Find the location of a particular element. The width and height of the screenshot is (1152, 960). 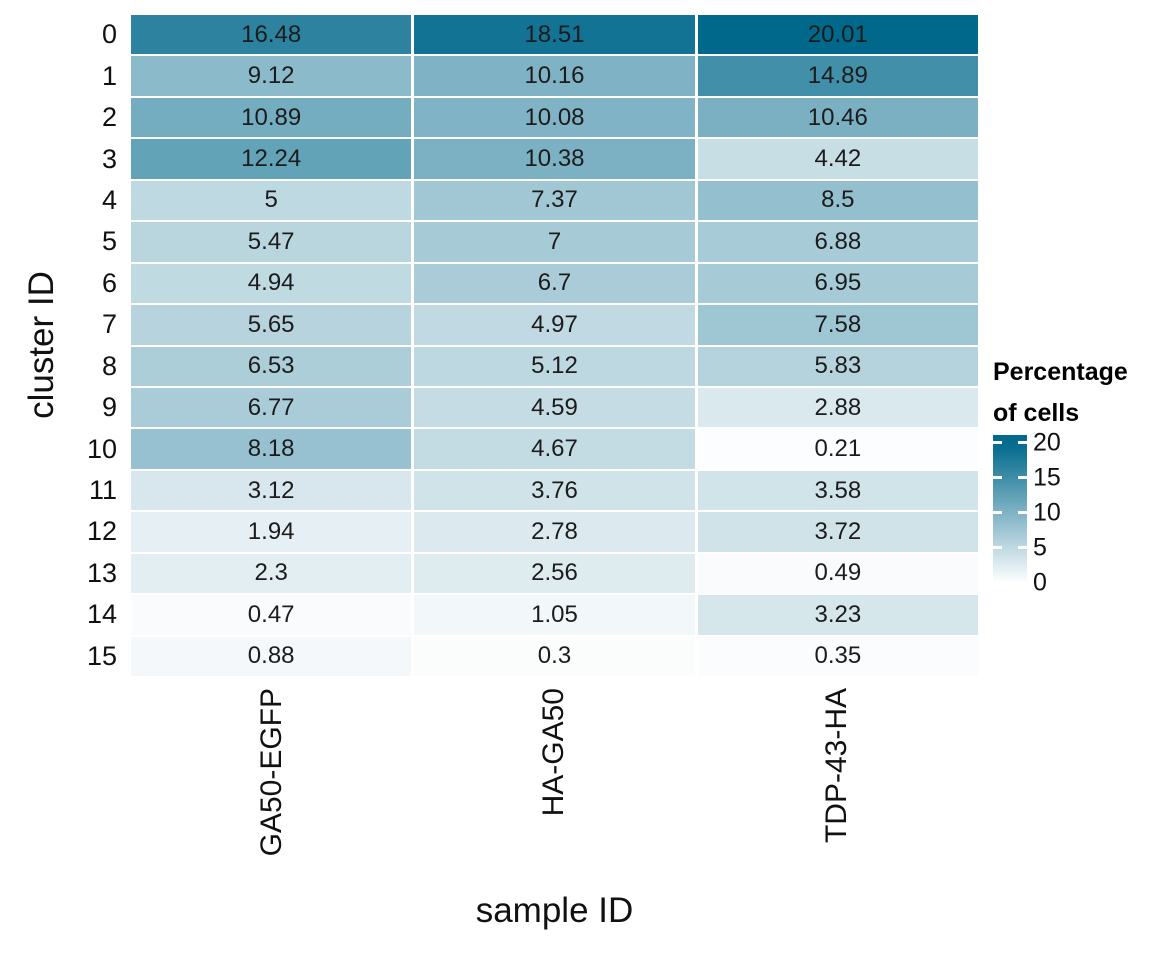

heatmap-cell: 3.58 is located at coordinates (837, 490).